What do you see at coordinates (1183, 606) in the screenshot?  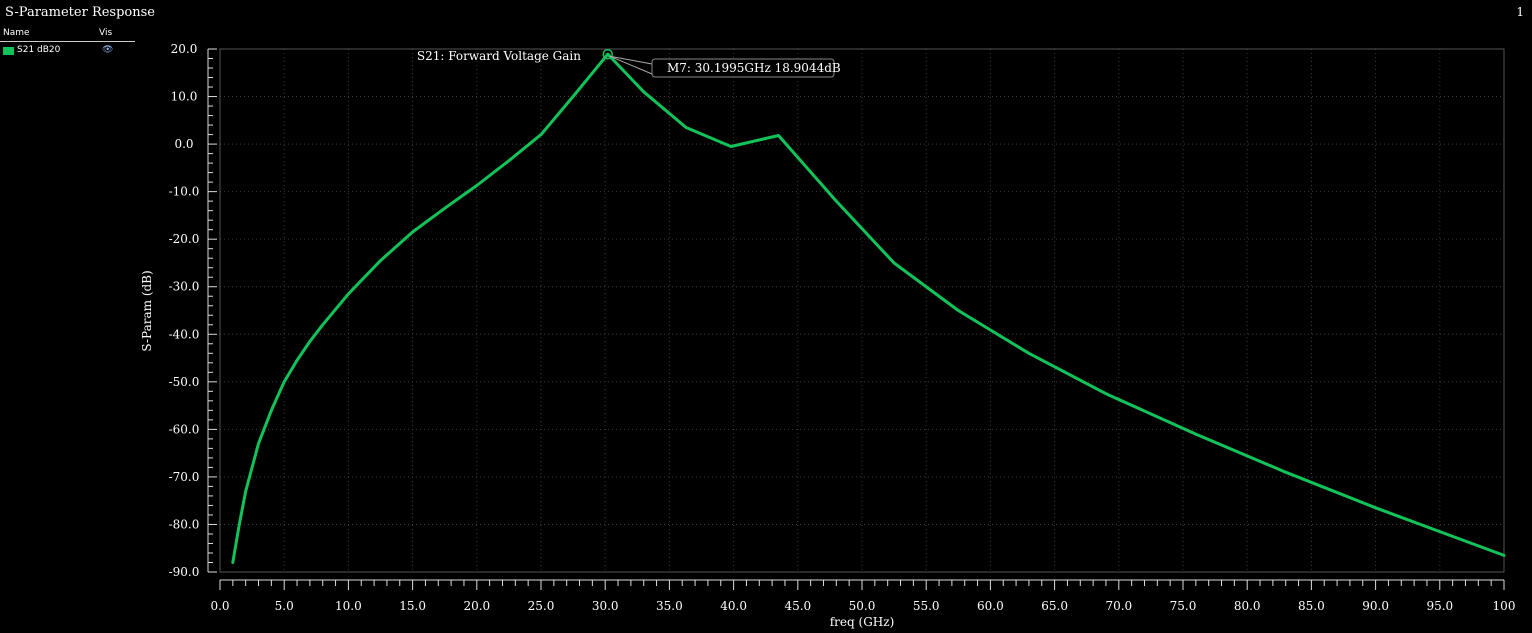 I see `x-tick-label: 75.0` at bounding box center [1183, 606].